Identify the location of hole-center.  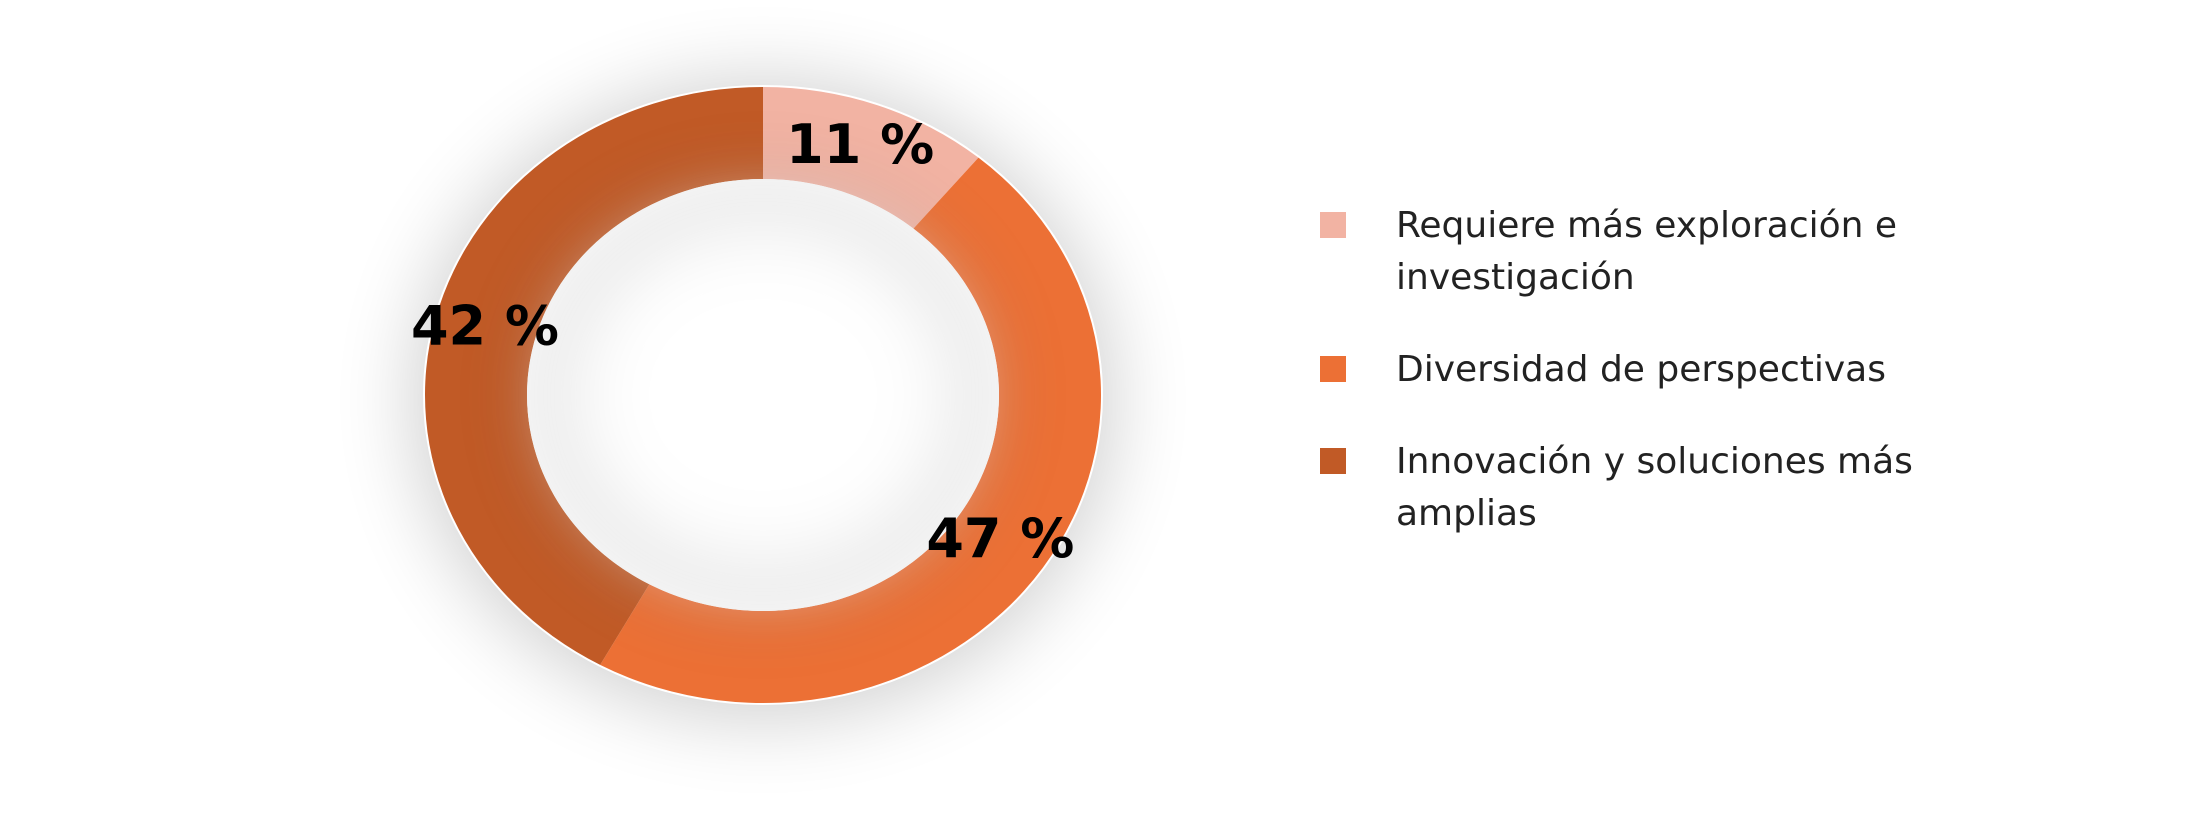
(763, 395).